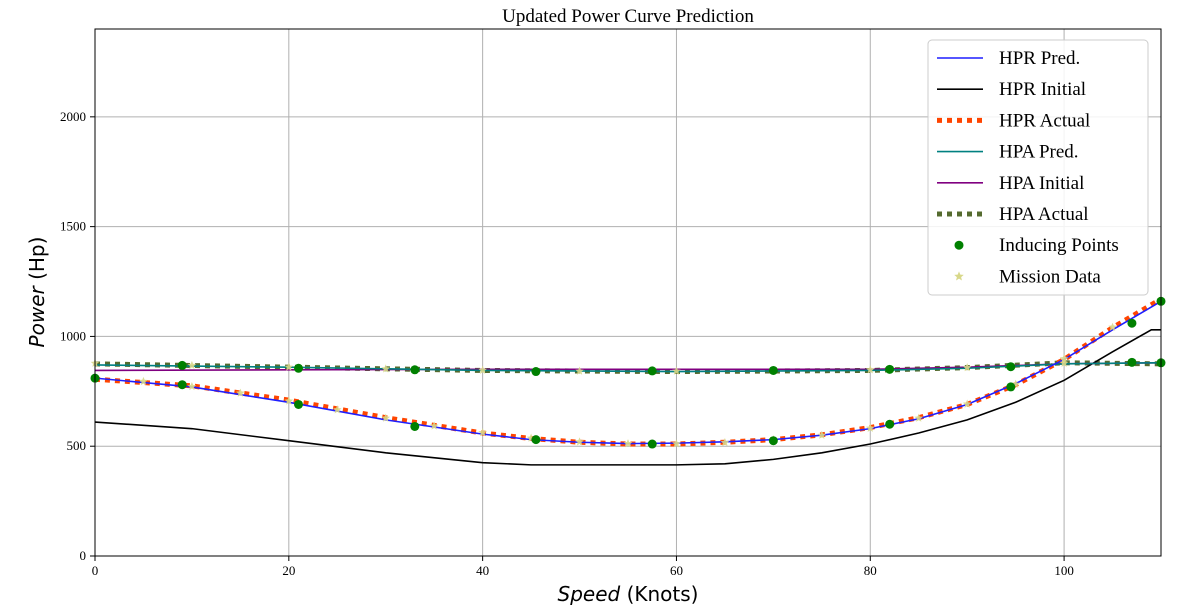 The height and width of the screenshot is (612, 1178). What do you see at coordinates (628, 16) in the screenshot?
I see `chart-title: Updated Power Curve Prediction` at bounding box center [628, 16].